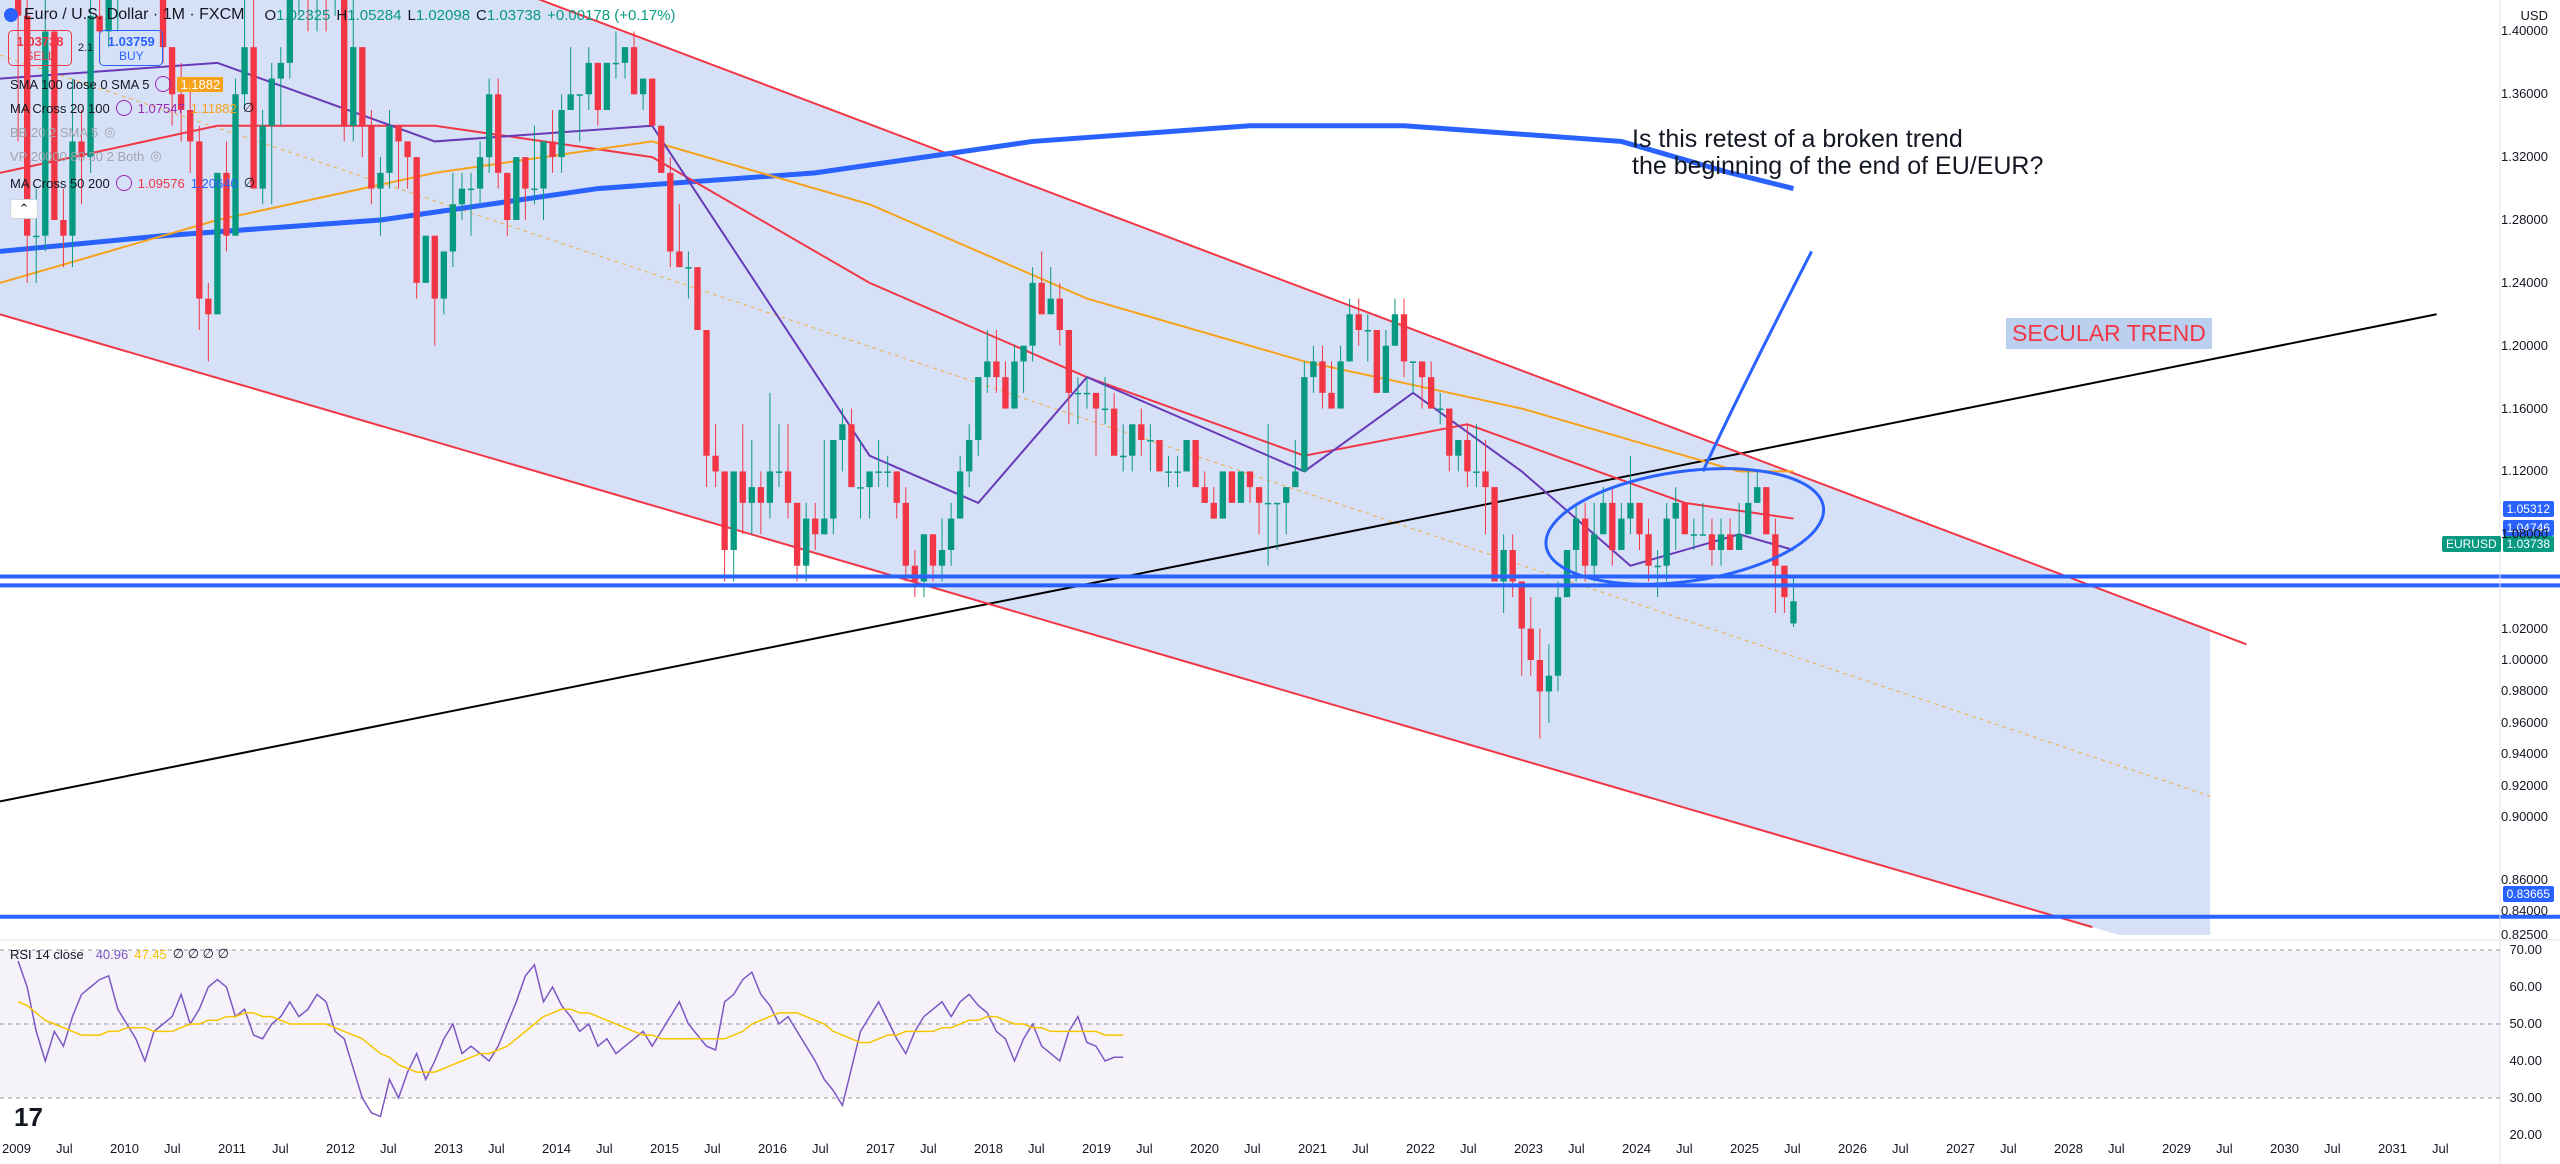 Image resolution: width=2560 pixels, height=1164 pixels. What do you see at coordinates (117, 84) in the screenshot?
I see `legend-sma-100: SMA 100 close 0 SMA 5 1.1882` at bounding box center [117, 84].